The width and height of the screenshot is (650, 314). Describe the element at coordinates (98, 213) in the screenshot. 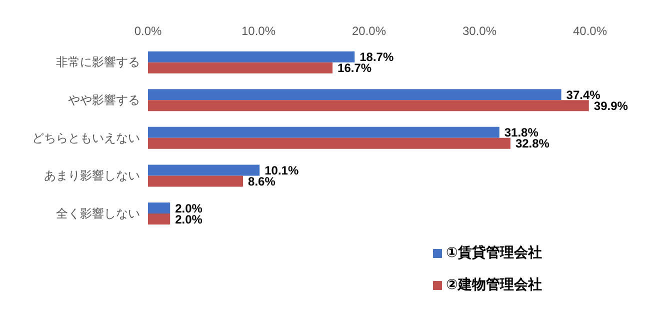

I see `y-tick-label: 全く影響しない` at that location.